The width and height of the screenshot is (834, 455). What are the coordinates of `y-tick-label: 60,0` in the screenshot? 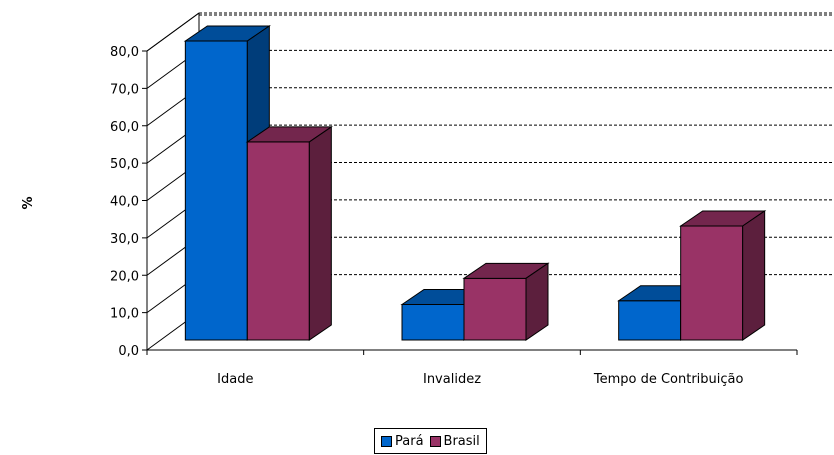 It's located at (124, 127).